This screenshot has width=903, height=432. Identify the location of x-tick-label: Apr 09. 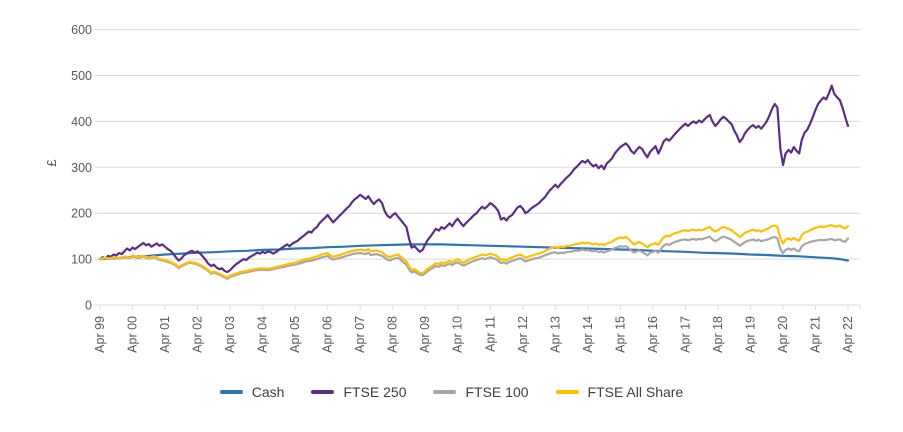
(425, 334).